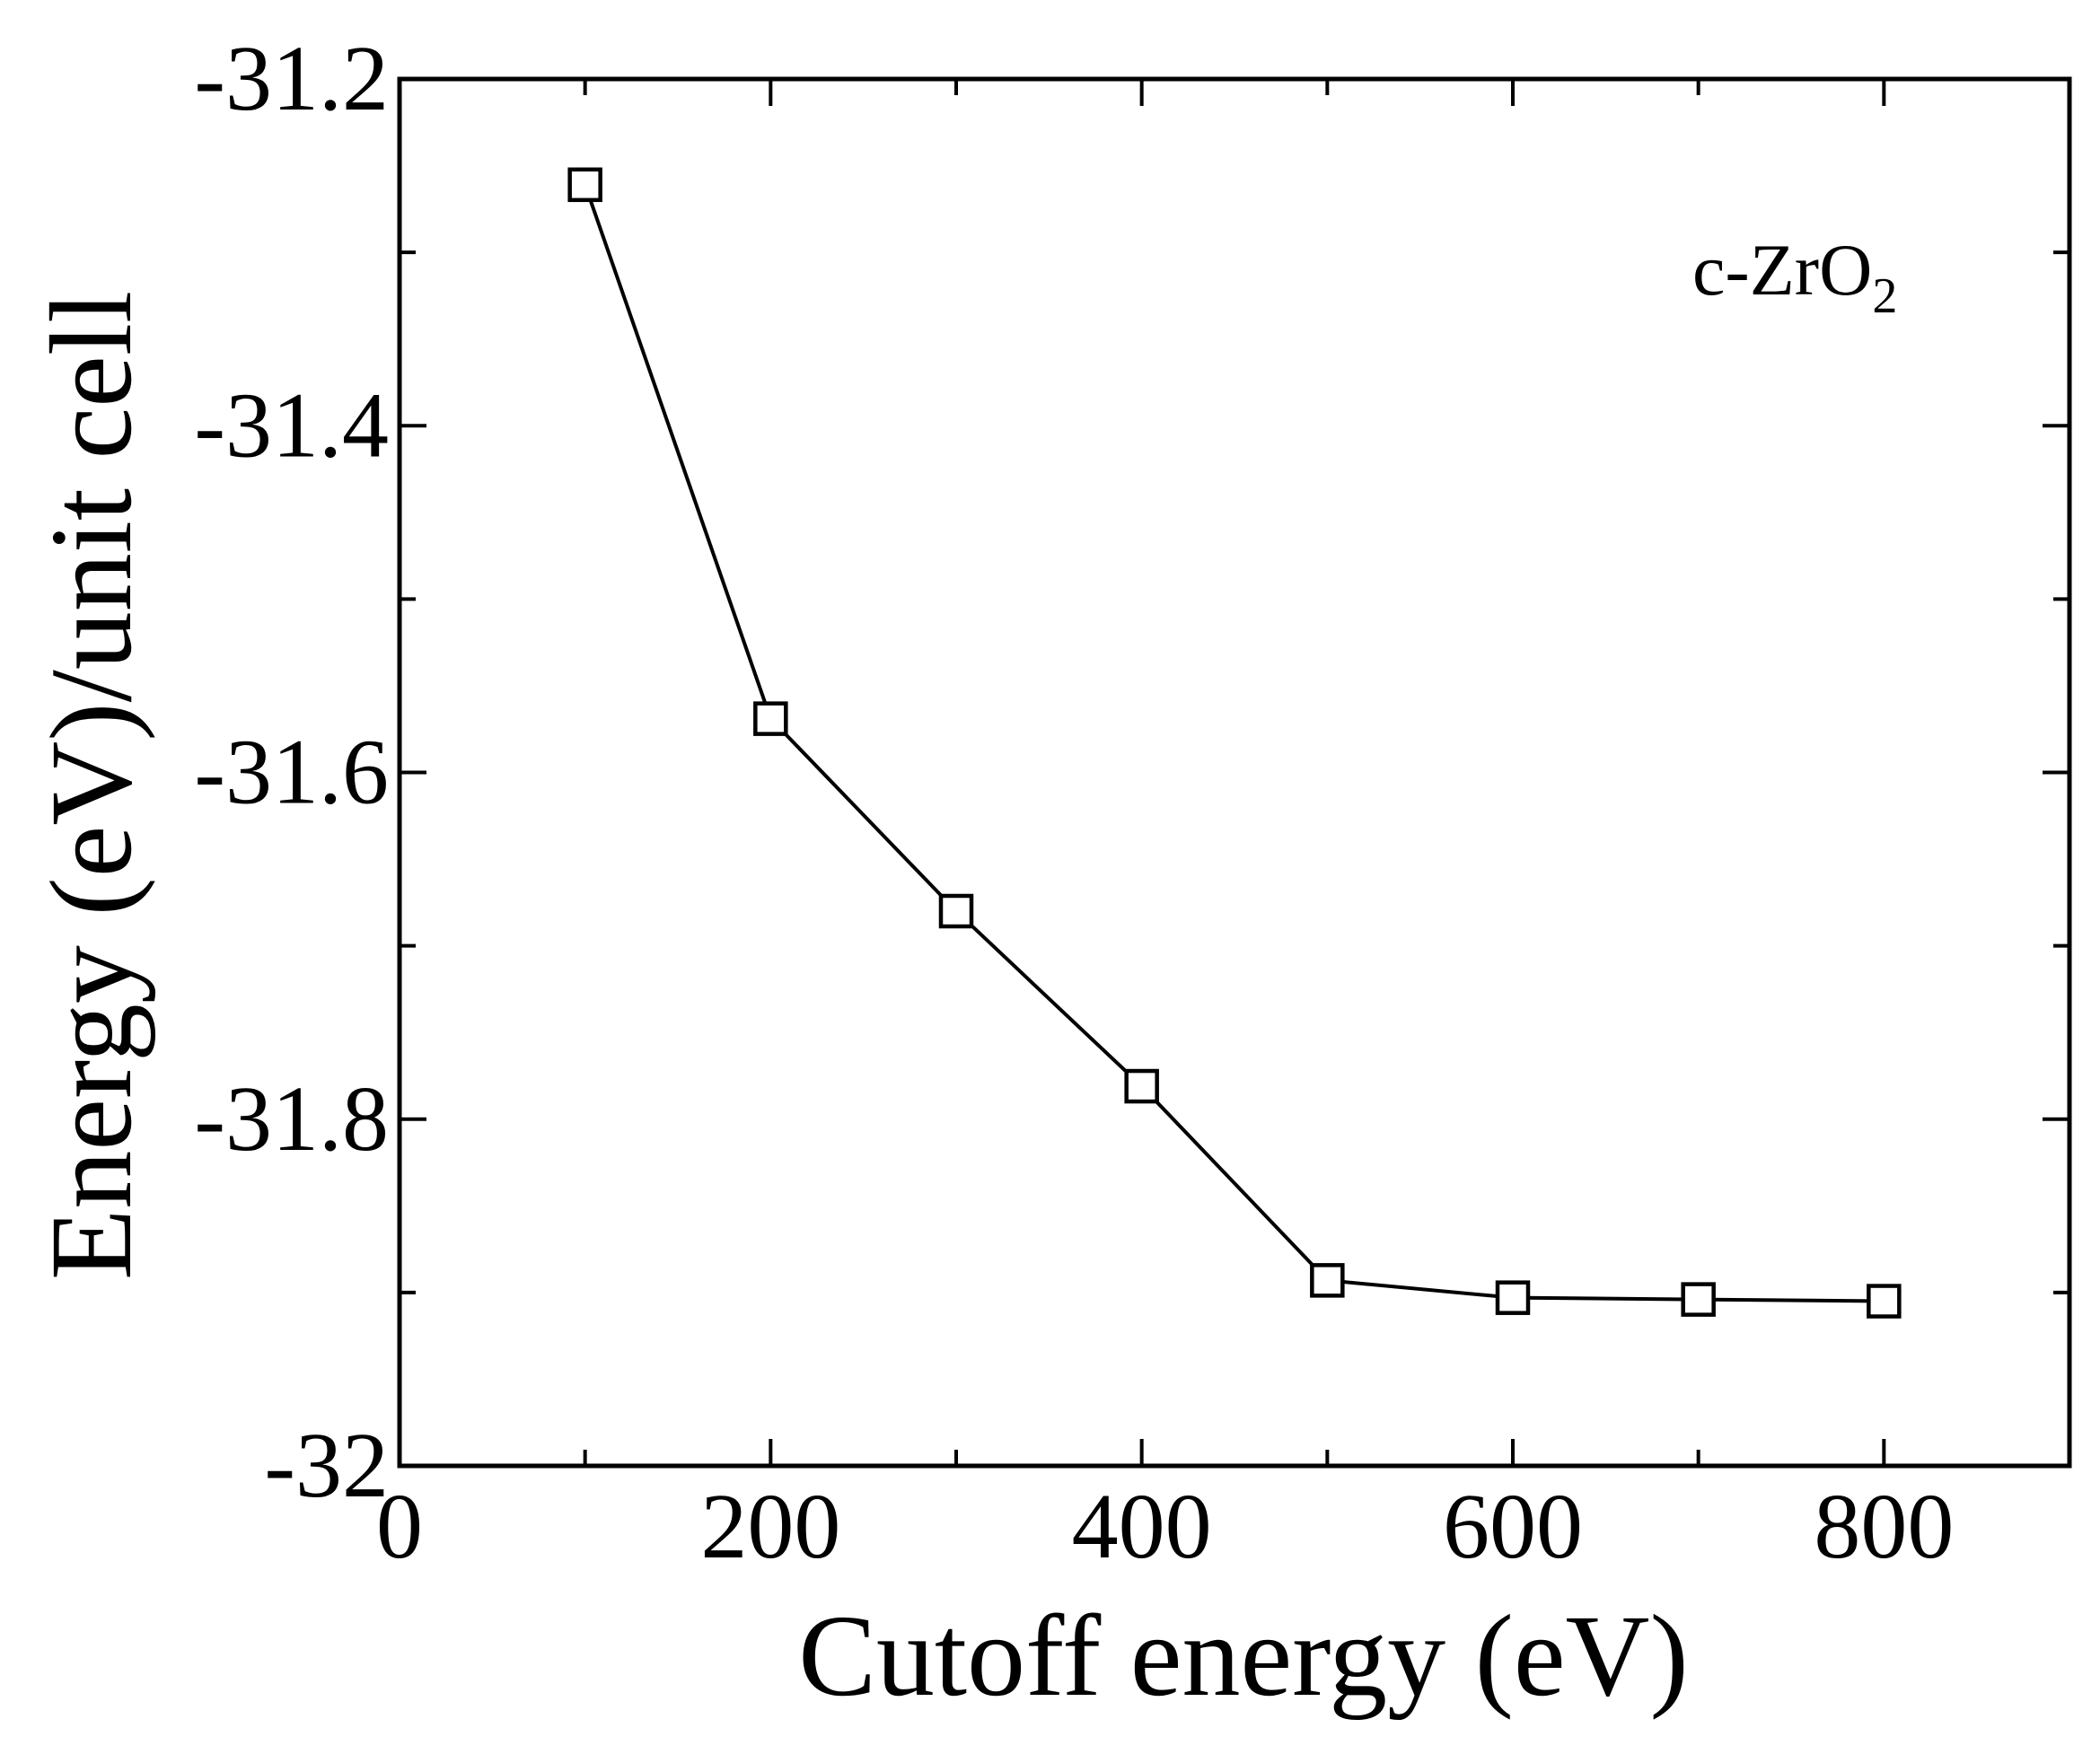  What do you see at coordinates (1513, 1526) in the screenshot?
I see `x-tick-label: 600` at bounding box center [1513, 1526].